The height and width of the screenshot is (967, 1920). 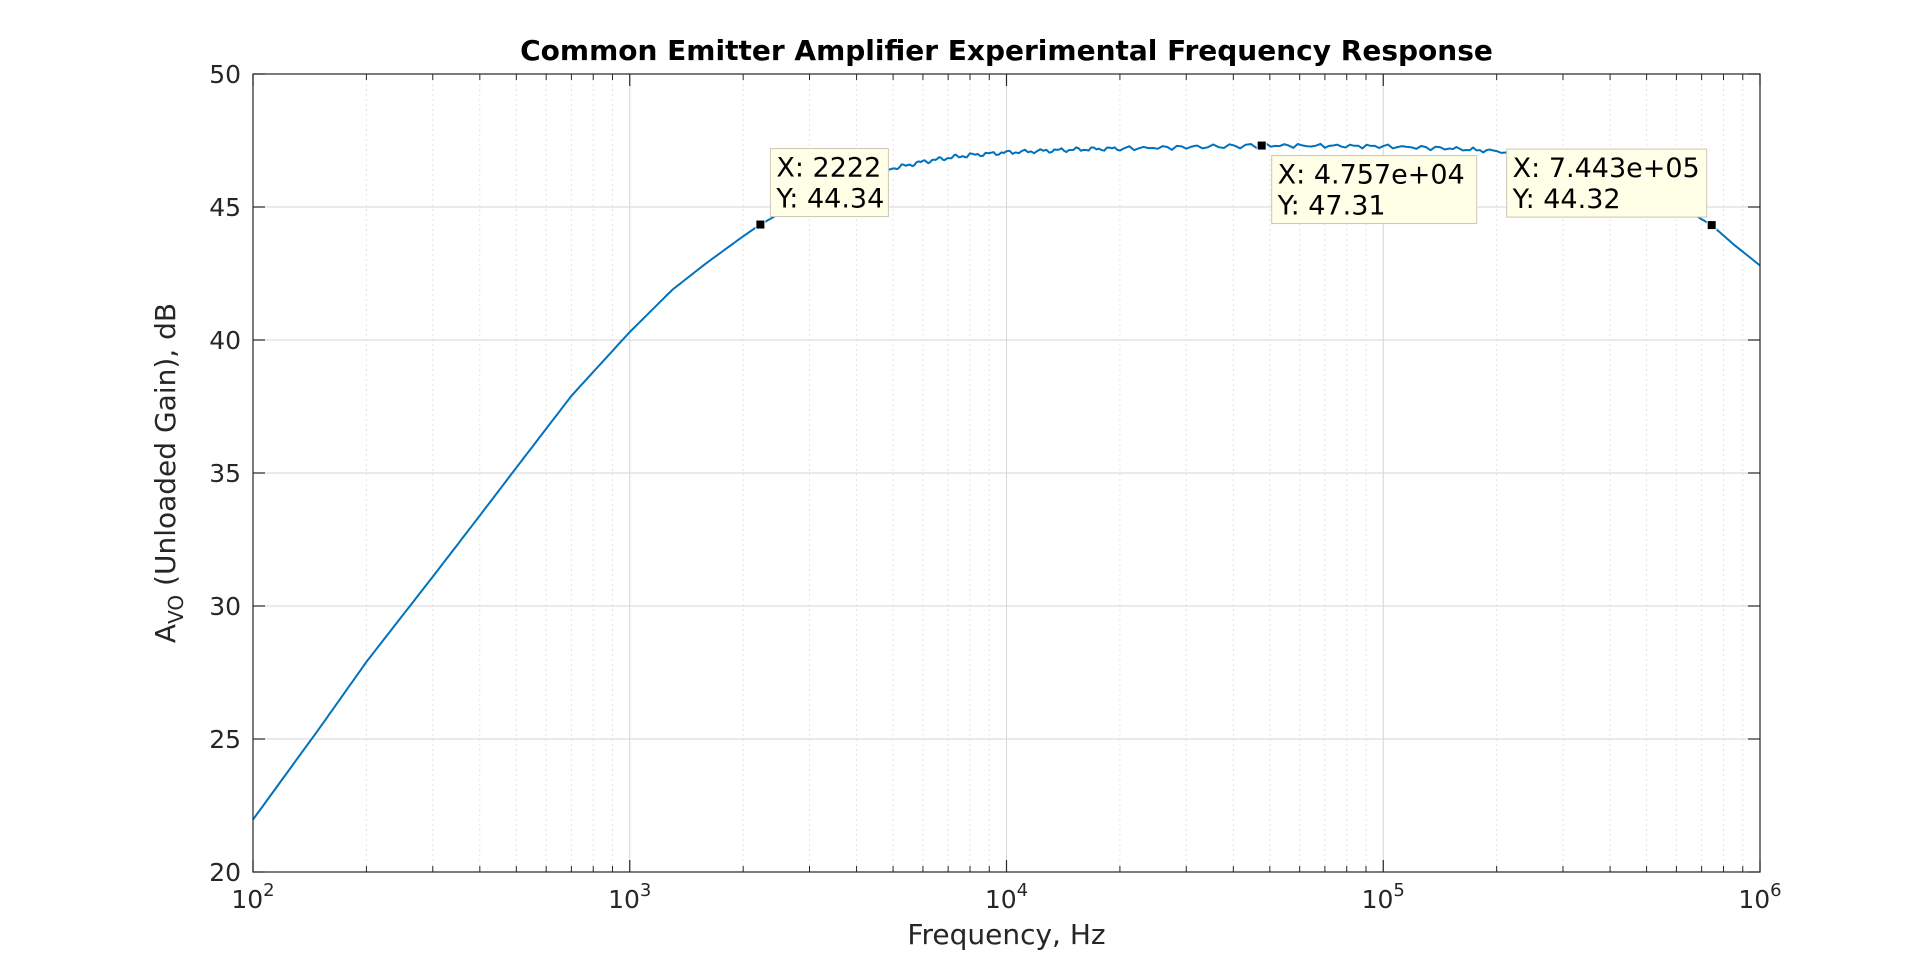 What do you see at coordinates (1398, 890) in the screenshot?
I see `x-tick-exponent: 5` at bounding box center [1398, 890].